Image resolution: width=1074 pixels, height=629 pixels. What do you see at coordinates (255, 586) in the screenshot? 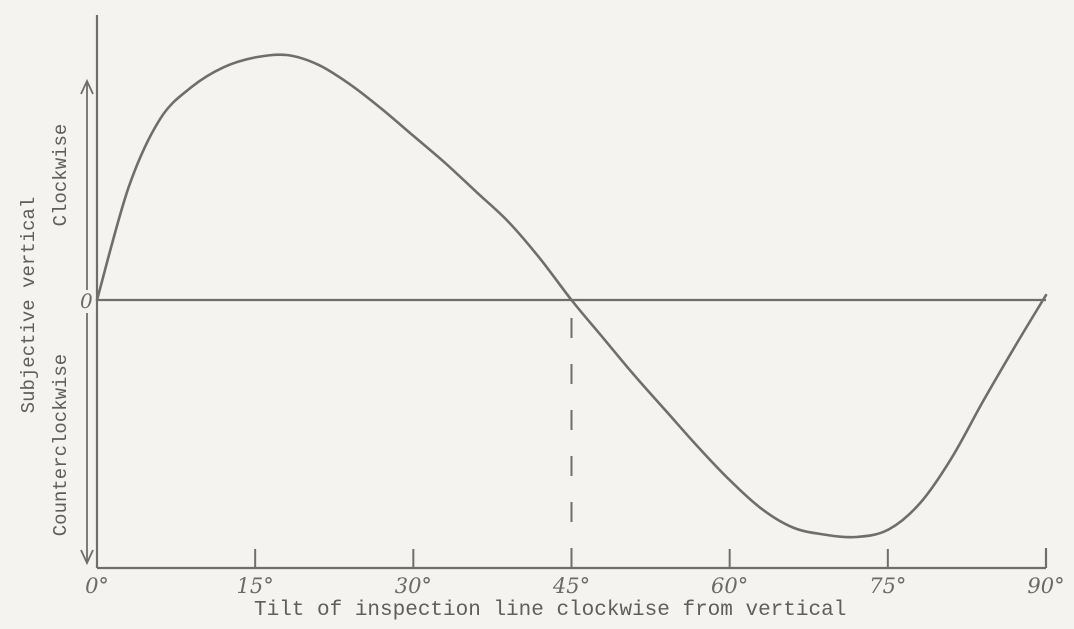
I see `x-tick-label: 15°` at bounding box center [255, 586].